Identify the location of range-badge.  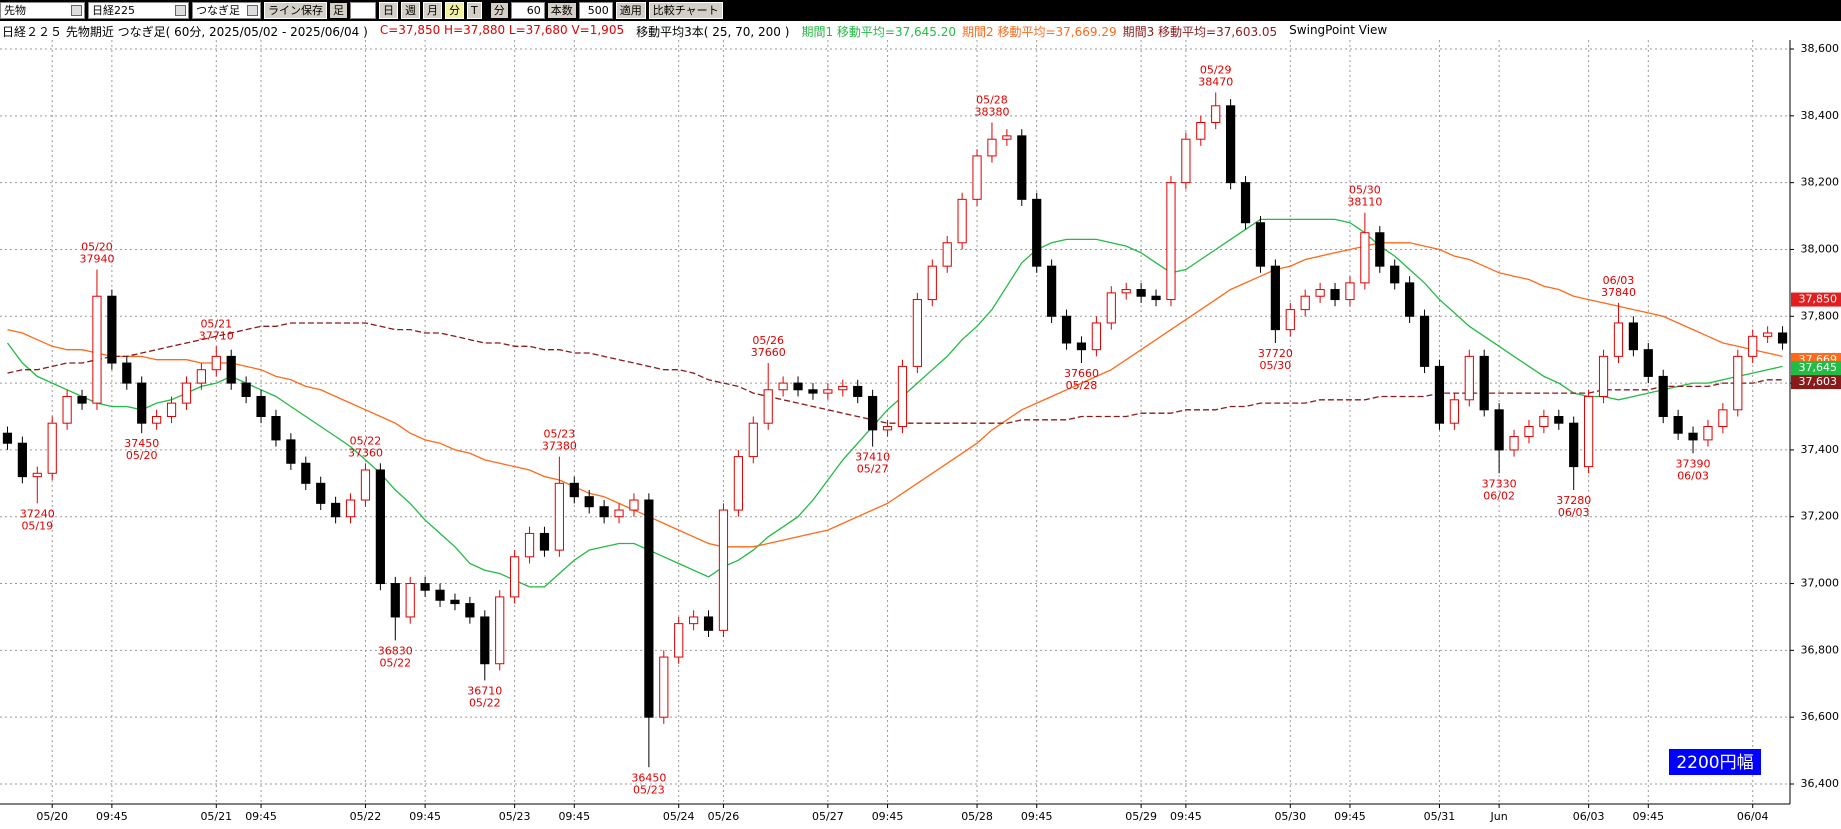
(1715, 762).